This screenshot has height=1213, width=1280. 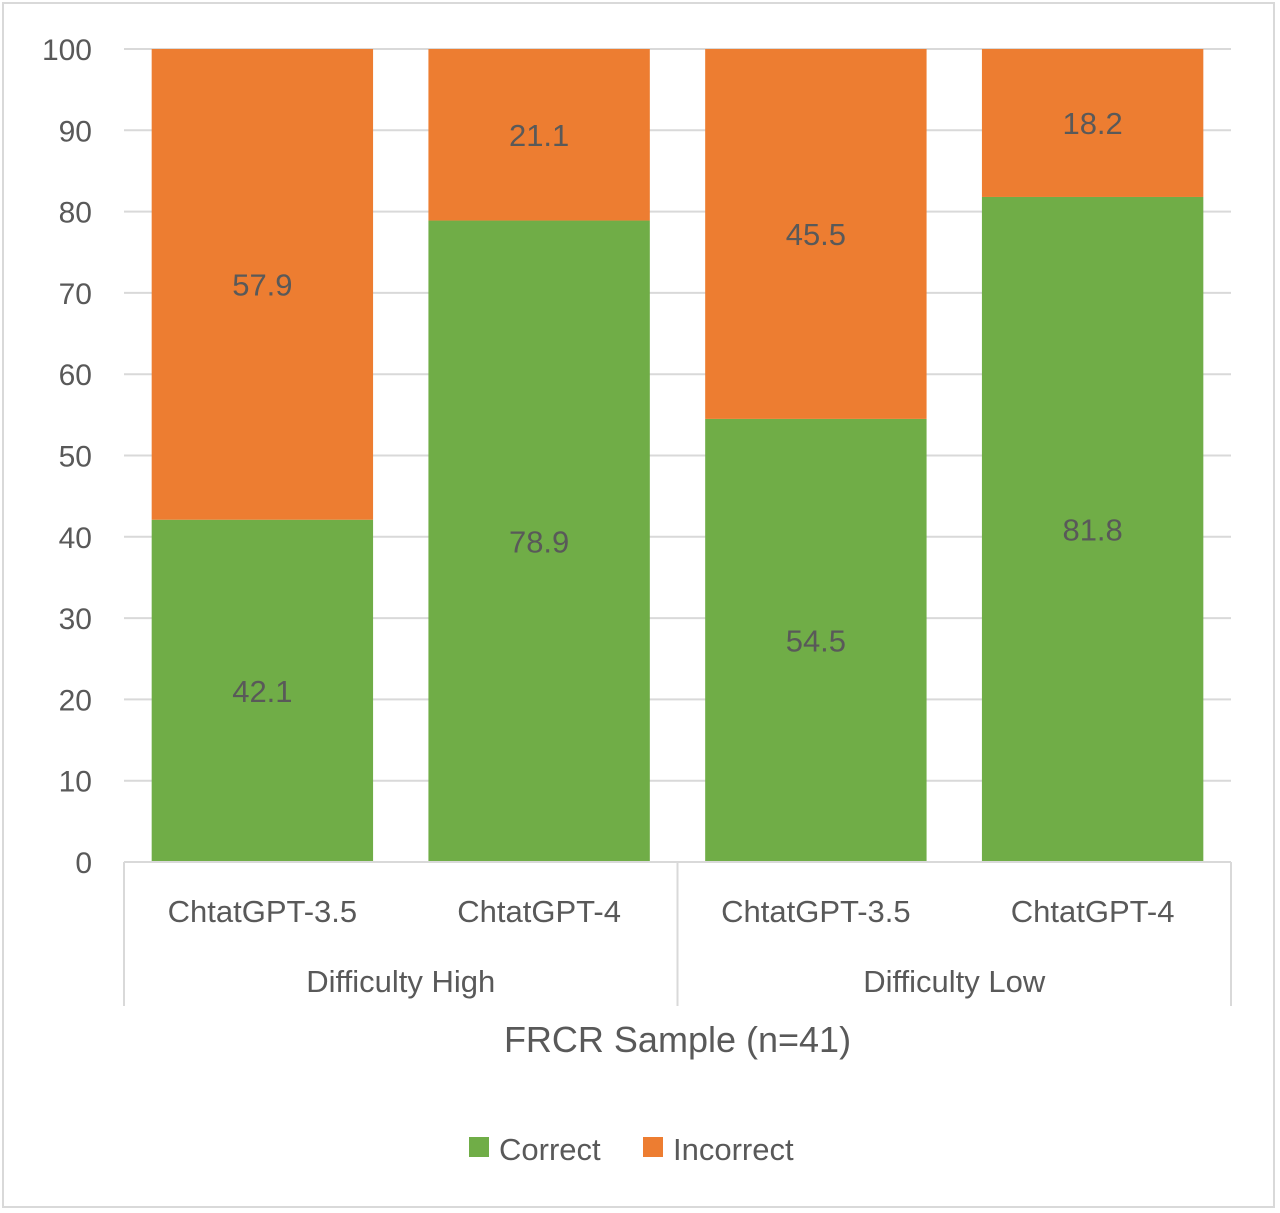 I want to click on x-group-label: Difficulty High, so click(x=400, y=981).